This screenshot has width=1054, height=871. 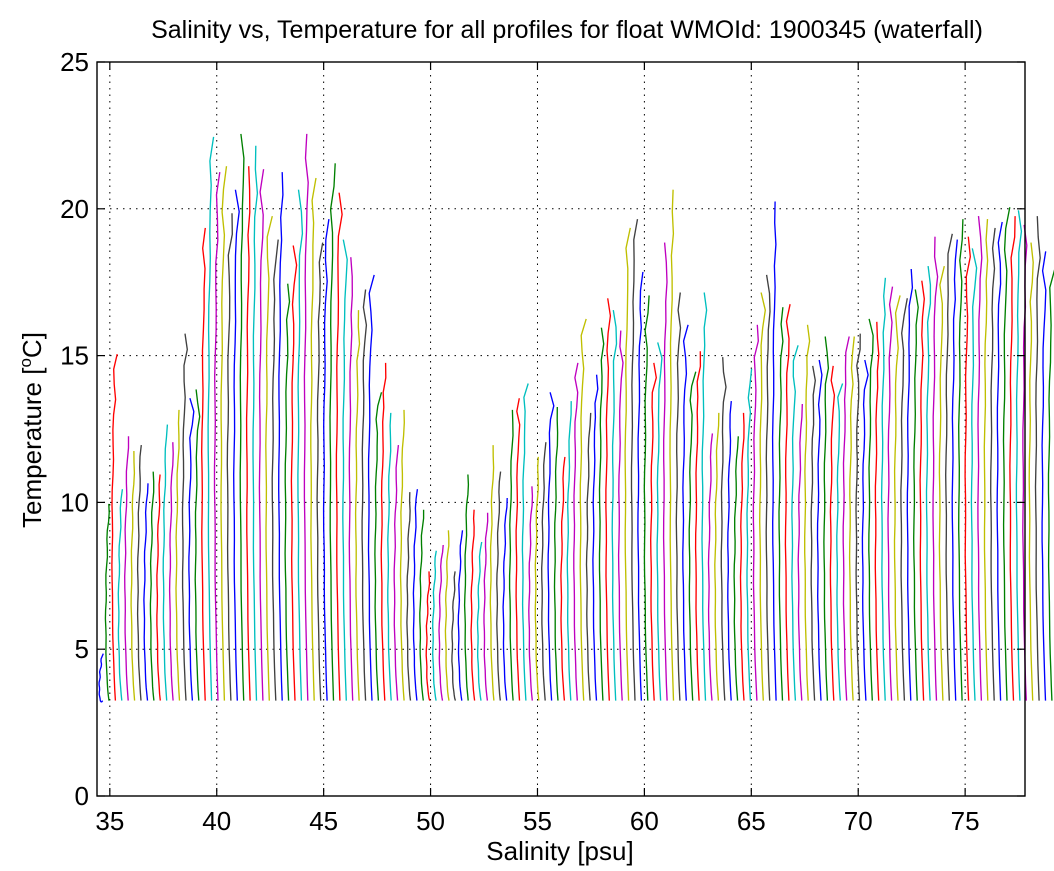 I want to click on x-tick-label: 40, so click(x=216, y=821).